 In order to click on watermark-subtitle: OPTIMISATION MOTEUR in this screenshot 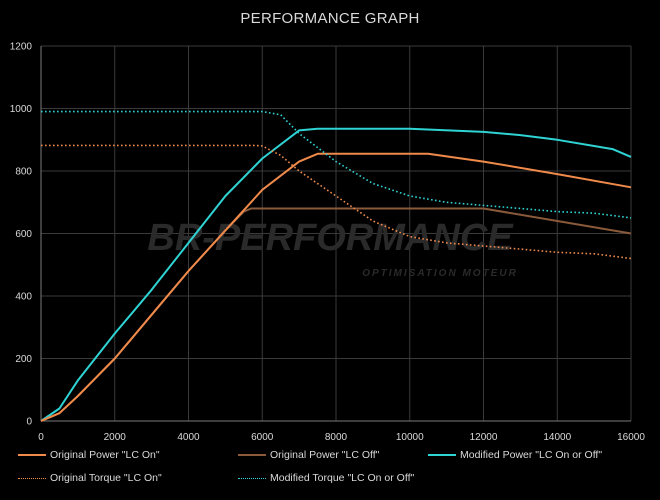, I will do `click(440, 273)`.